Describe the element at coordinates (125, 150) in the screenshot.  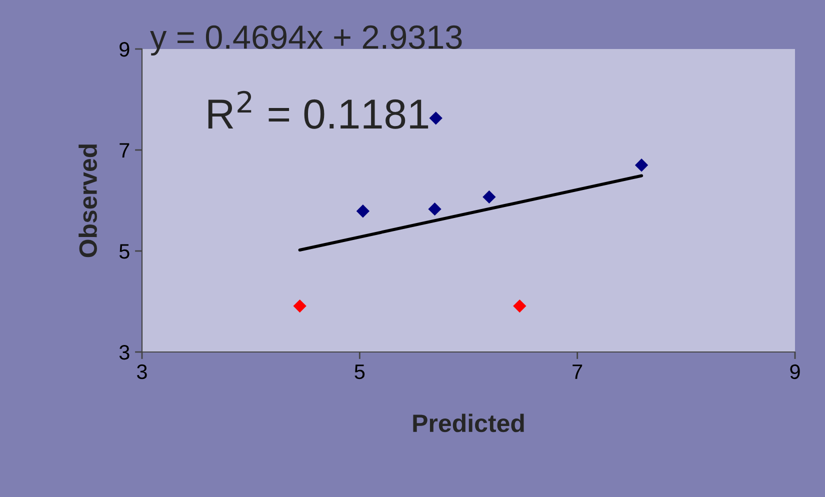
I see `y-tick-label: 7` at that location.